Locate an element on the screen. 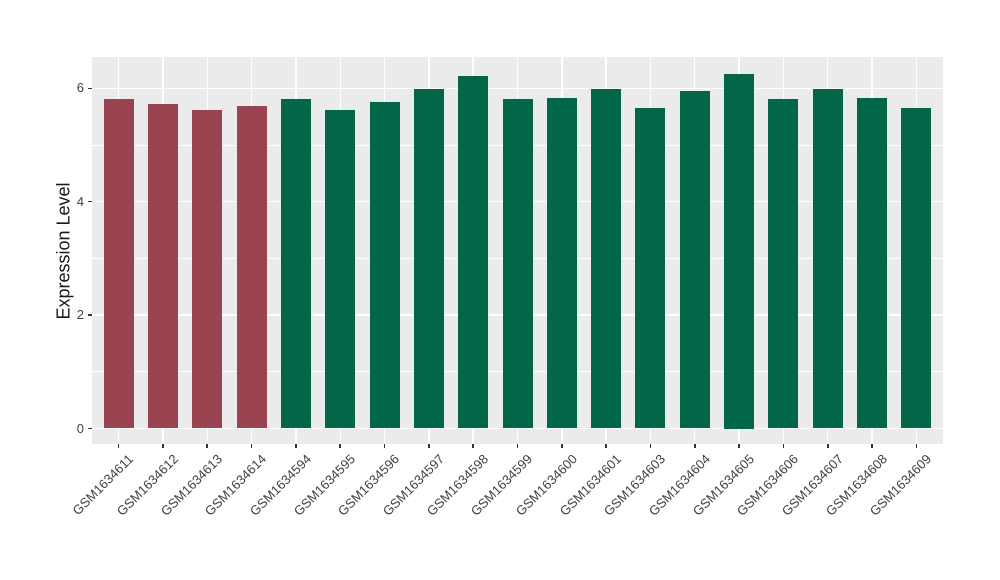 The height and width of the screenshot is (580, 1000). bar-GSM1634607 is located at coordinates (827, 259).